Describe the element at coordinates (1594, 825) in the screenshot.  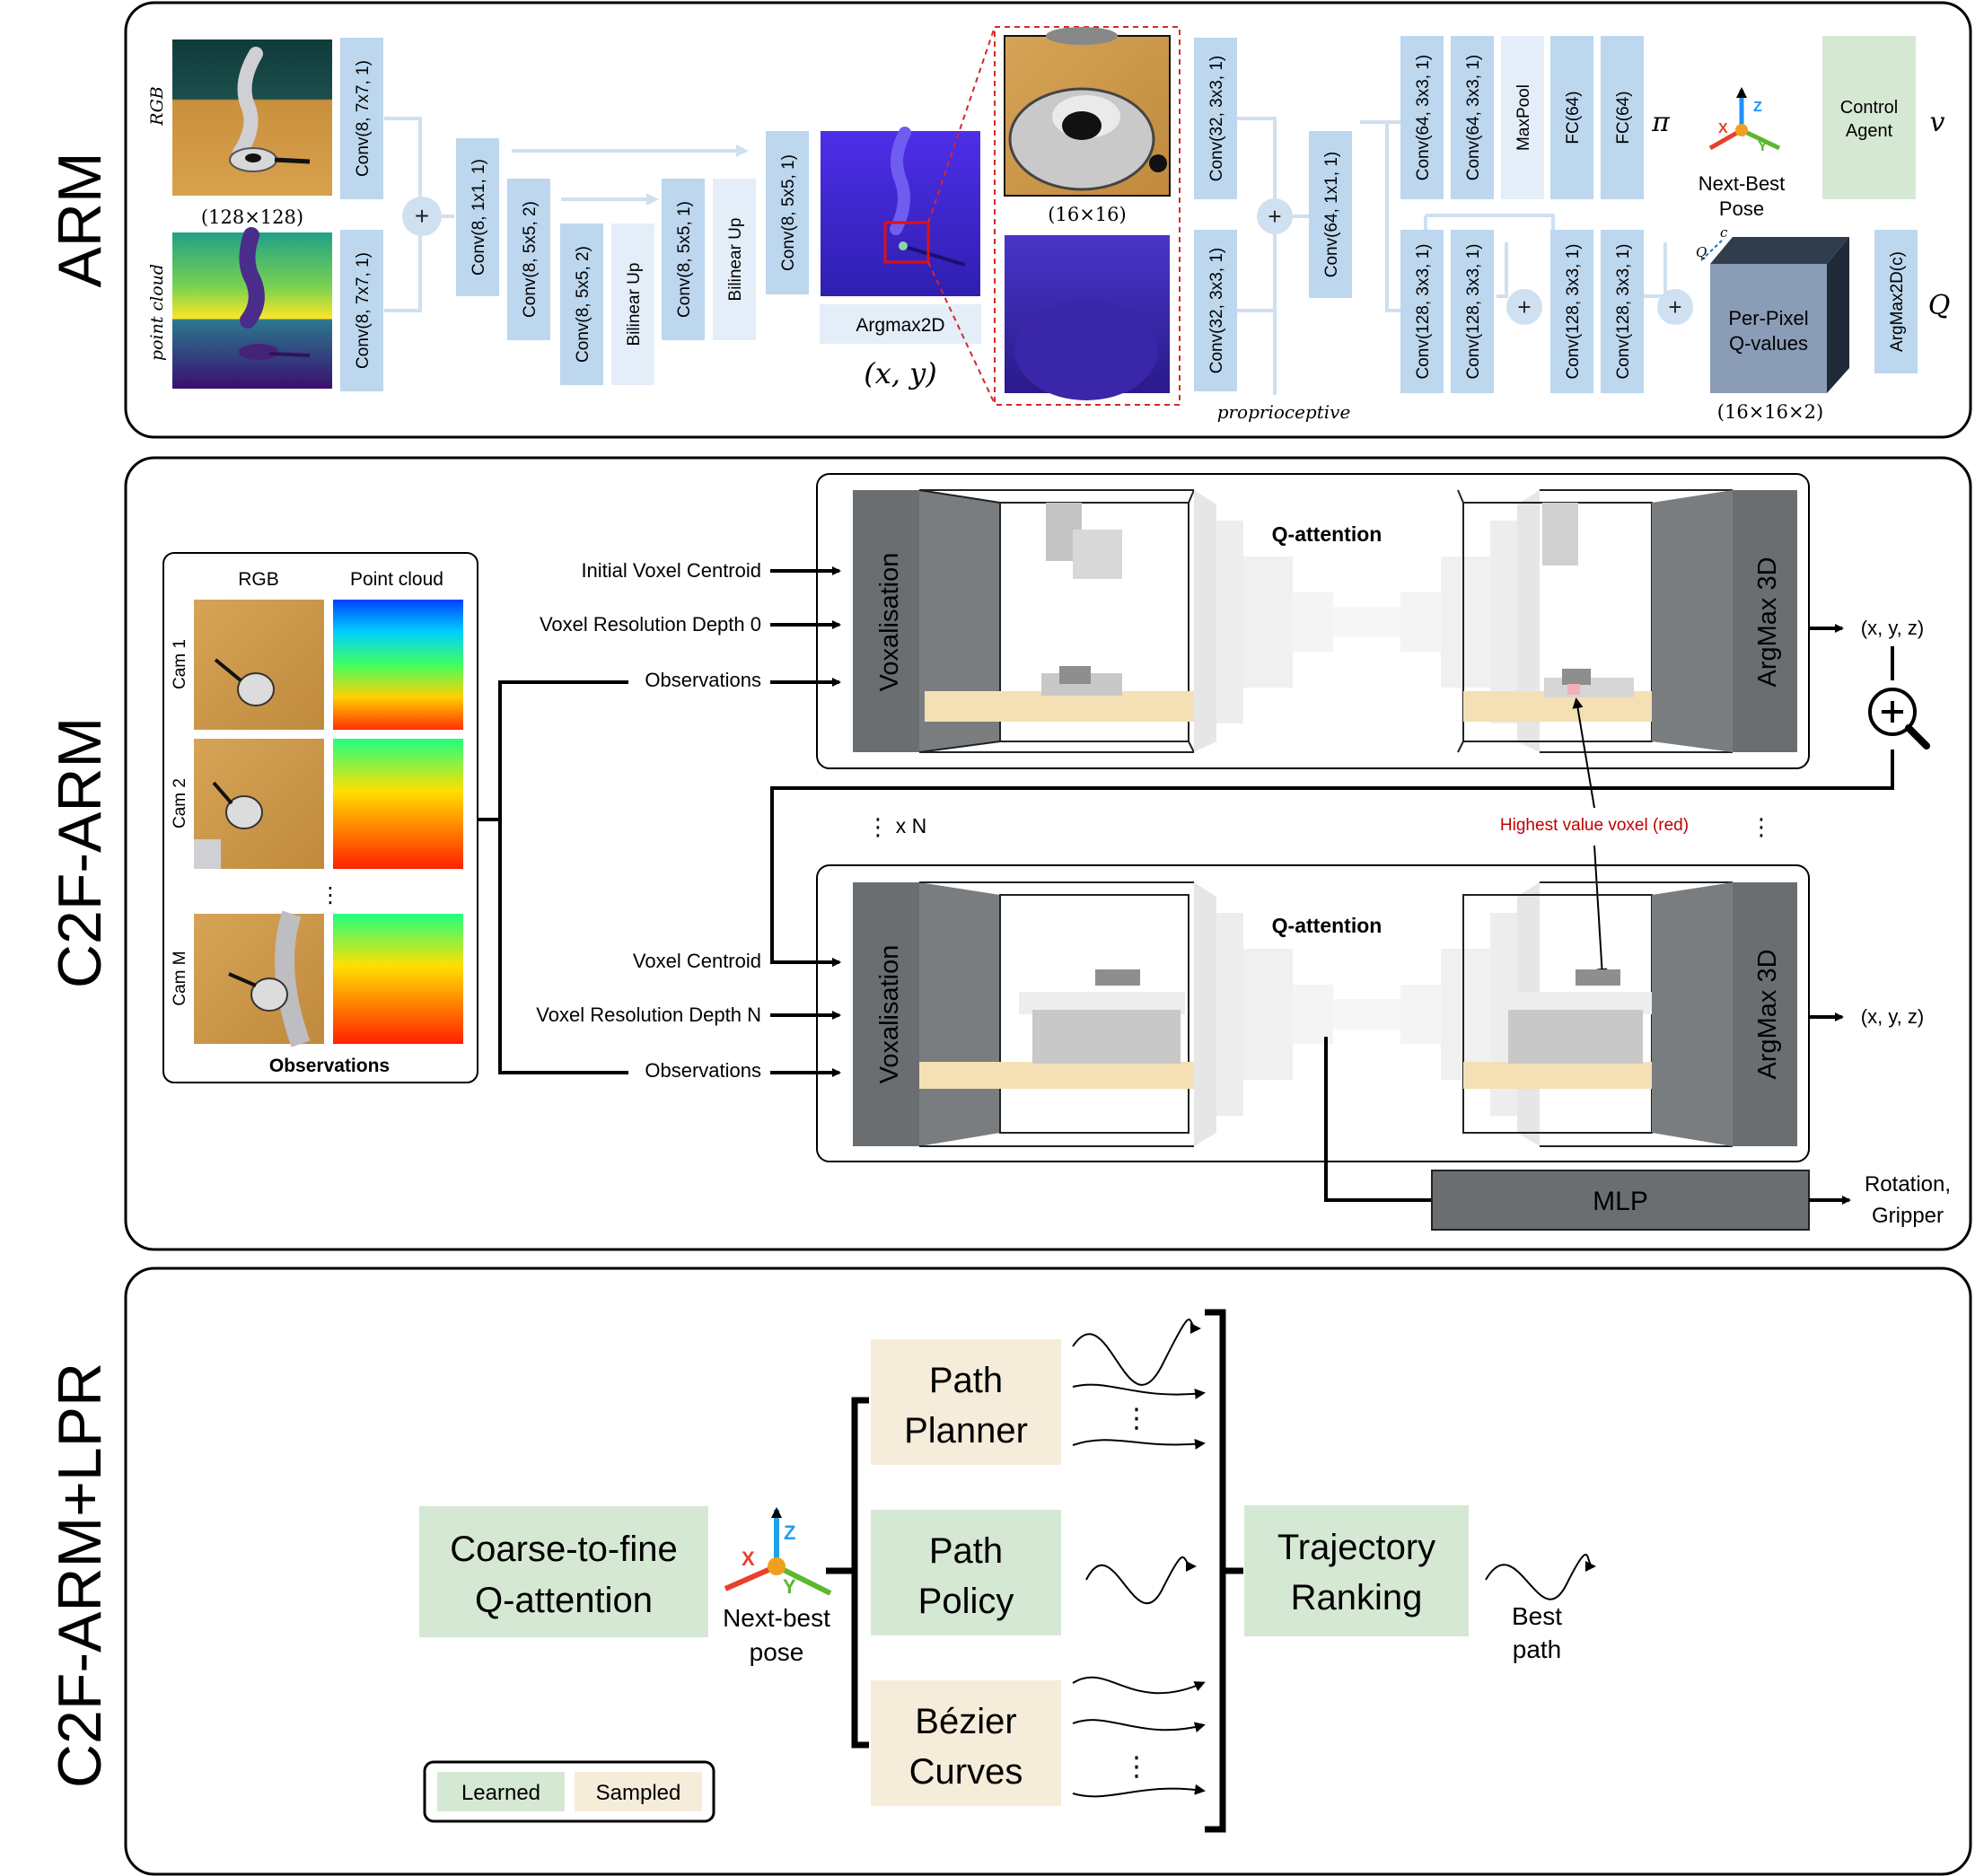
I see `c2f-highest-voxel: Highest value voxel (red)` at that location.